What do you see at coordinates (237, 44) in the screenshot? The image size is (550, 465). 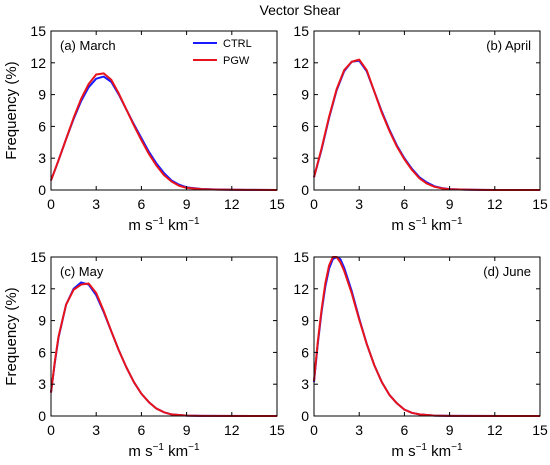 I see `legend-label-ctrl: CTRL` at bounding box center [237, 44].